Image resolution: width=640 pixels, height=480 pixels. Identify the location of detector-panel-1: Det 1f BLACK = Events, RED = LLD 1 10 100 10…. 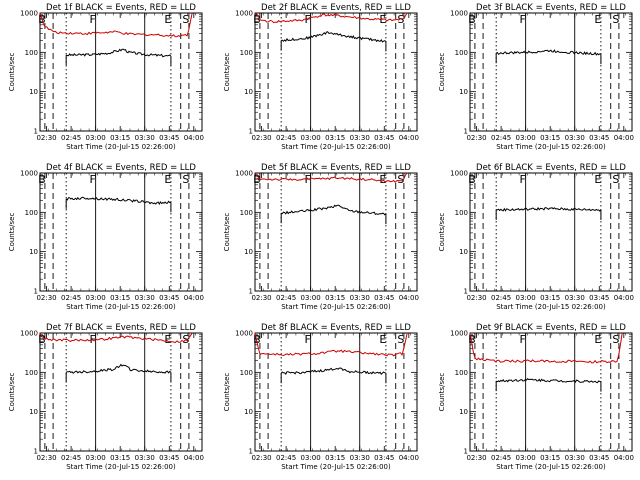
(106, 77).